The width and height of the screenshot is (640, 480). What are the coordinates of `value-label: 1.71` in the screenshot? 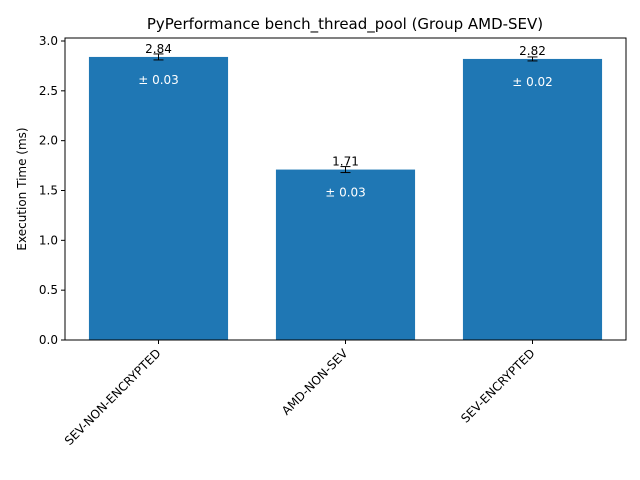 It's located at (345, 162).